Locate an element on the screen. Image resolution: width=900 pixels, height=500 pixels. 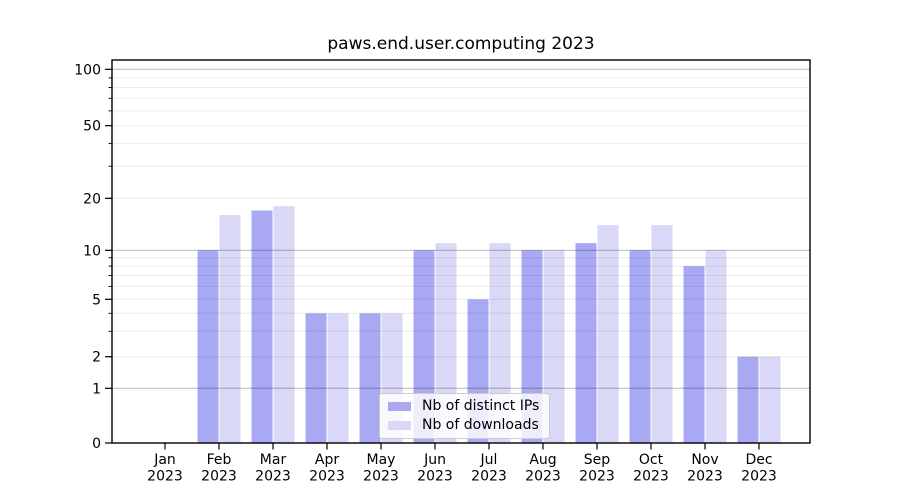
y-tick-label-5: 5 is located at coordinates (96, 300).